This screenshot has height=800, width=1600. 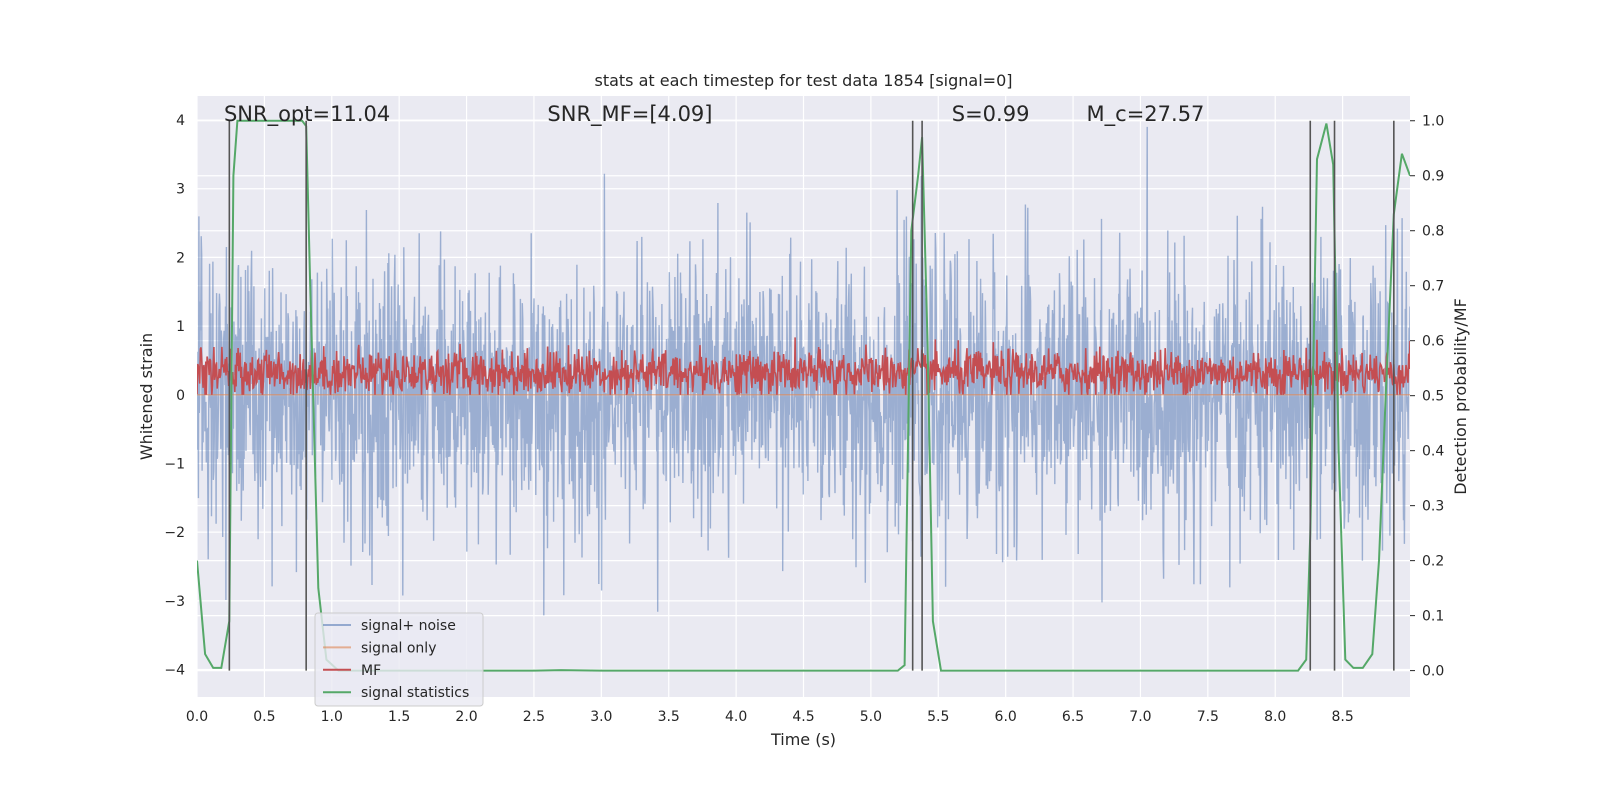 I want to click on annotation-snr-opt: SNR_opt=11.04, so click(x=307, y=114).